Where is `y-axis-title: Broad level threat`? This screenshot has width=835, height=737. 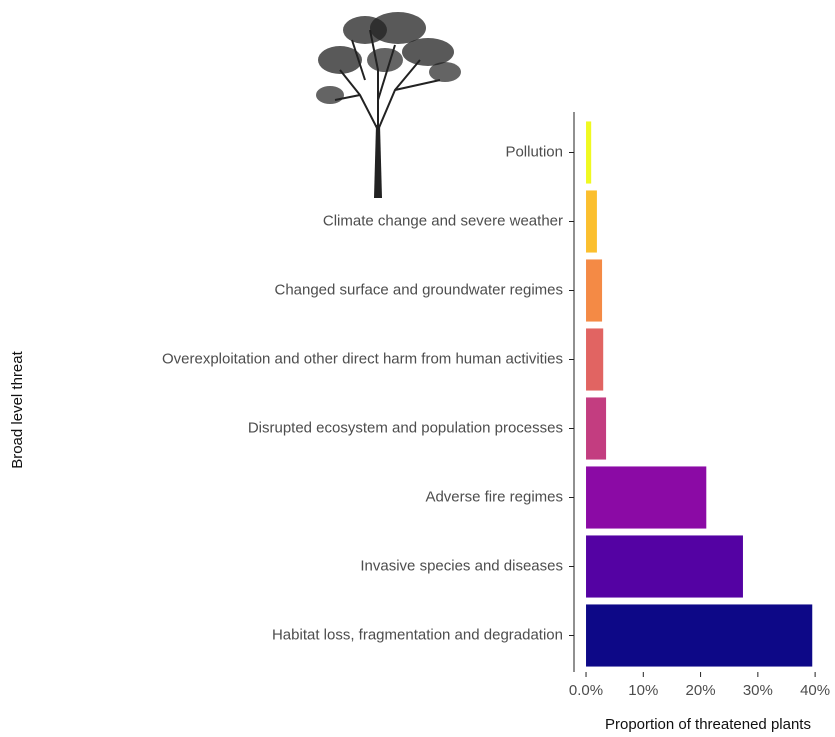 y-axis-title: Broad level threat is located at coordinates (17, 409).